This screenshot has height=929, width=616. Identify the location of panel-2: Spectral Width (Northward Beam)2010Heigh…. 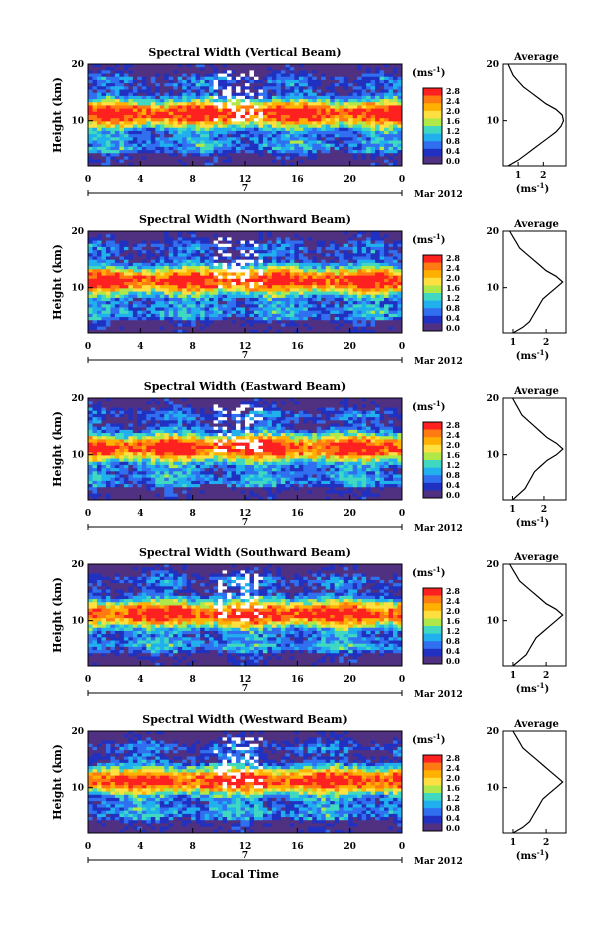
(309, 290).